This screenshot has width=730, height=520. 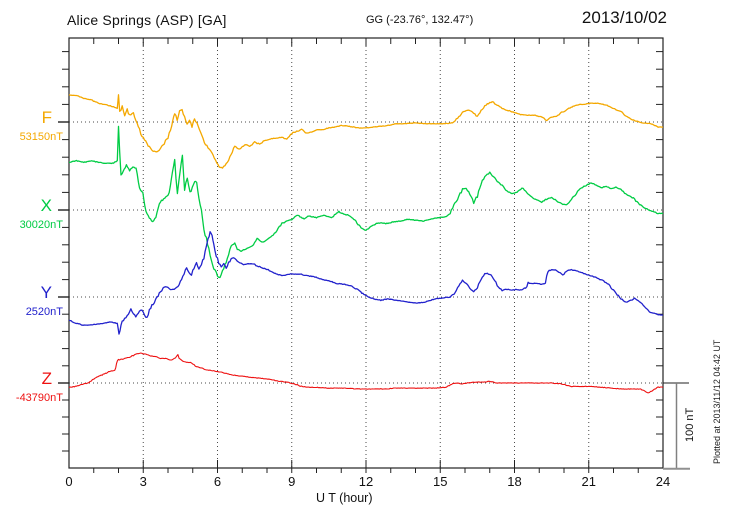 I want to click on page-title: Alice Springs (ASP) [GA], so click(x=147, y=20).